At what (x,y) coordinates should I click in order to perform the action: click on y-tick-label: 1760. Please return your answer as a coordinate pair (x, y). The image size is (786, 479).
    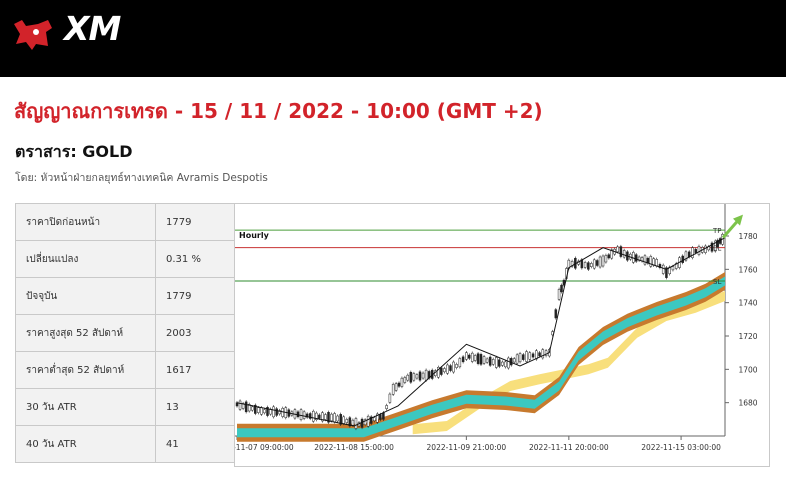
    Looking at the image, I should click on (747, 269).